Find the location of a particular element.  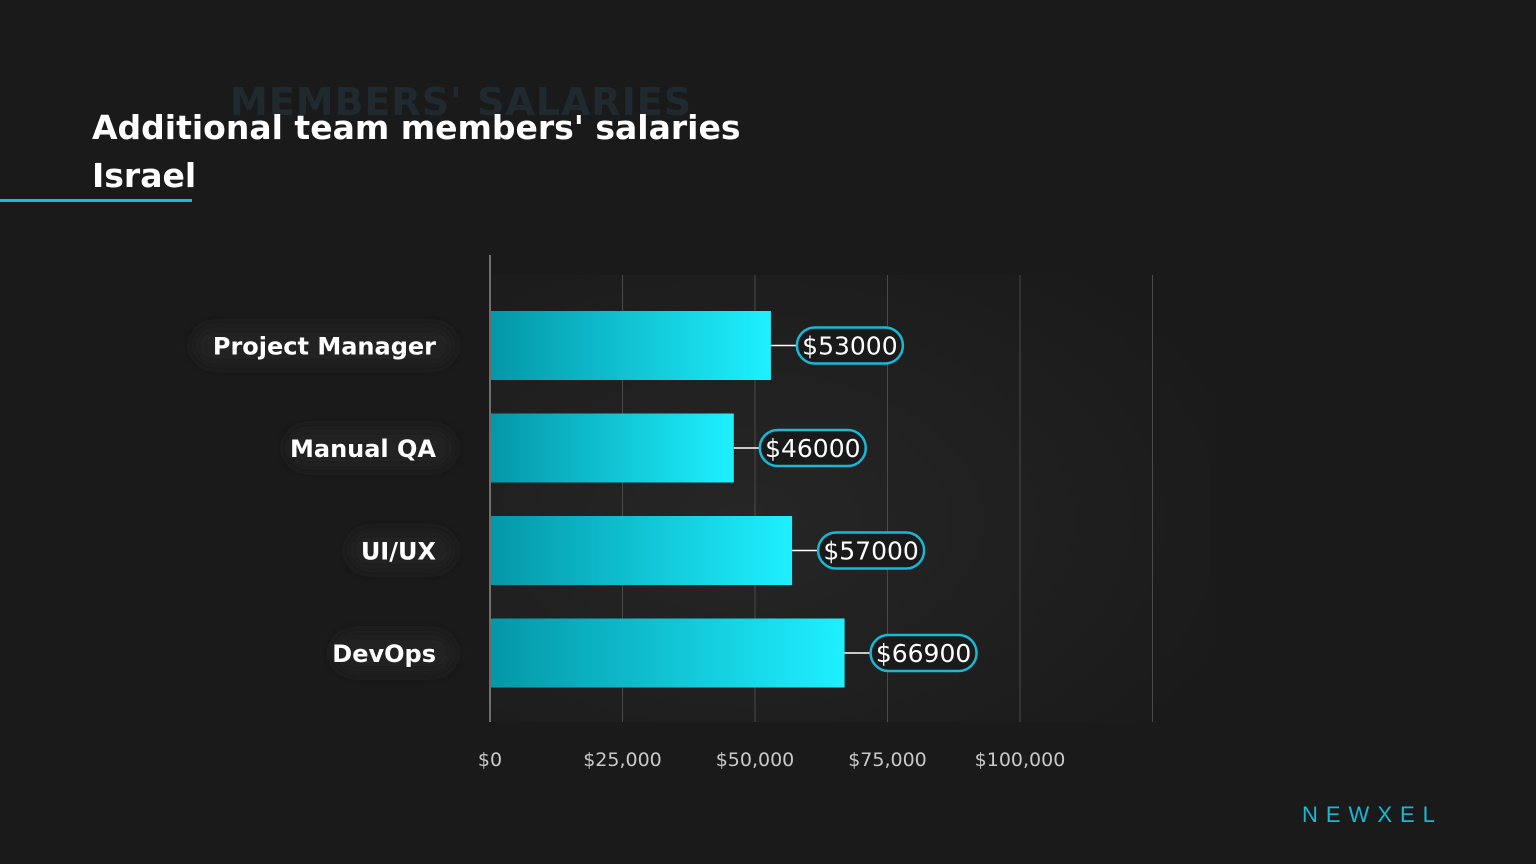

value-label: $57000 is located at coordinates (870, 551).